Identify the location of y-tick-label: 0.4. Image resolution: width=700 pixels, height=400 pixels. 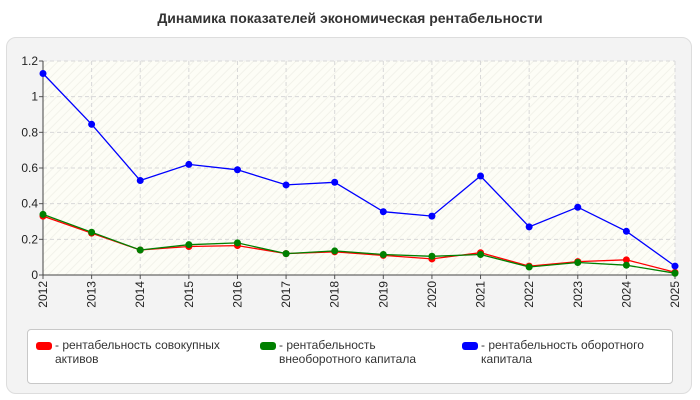
(29, 204).